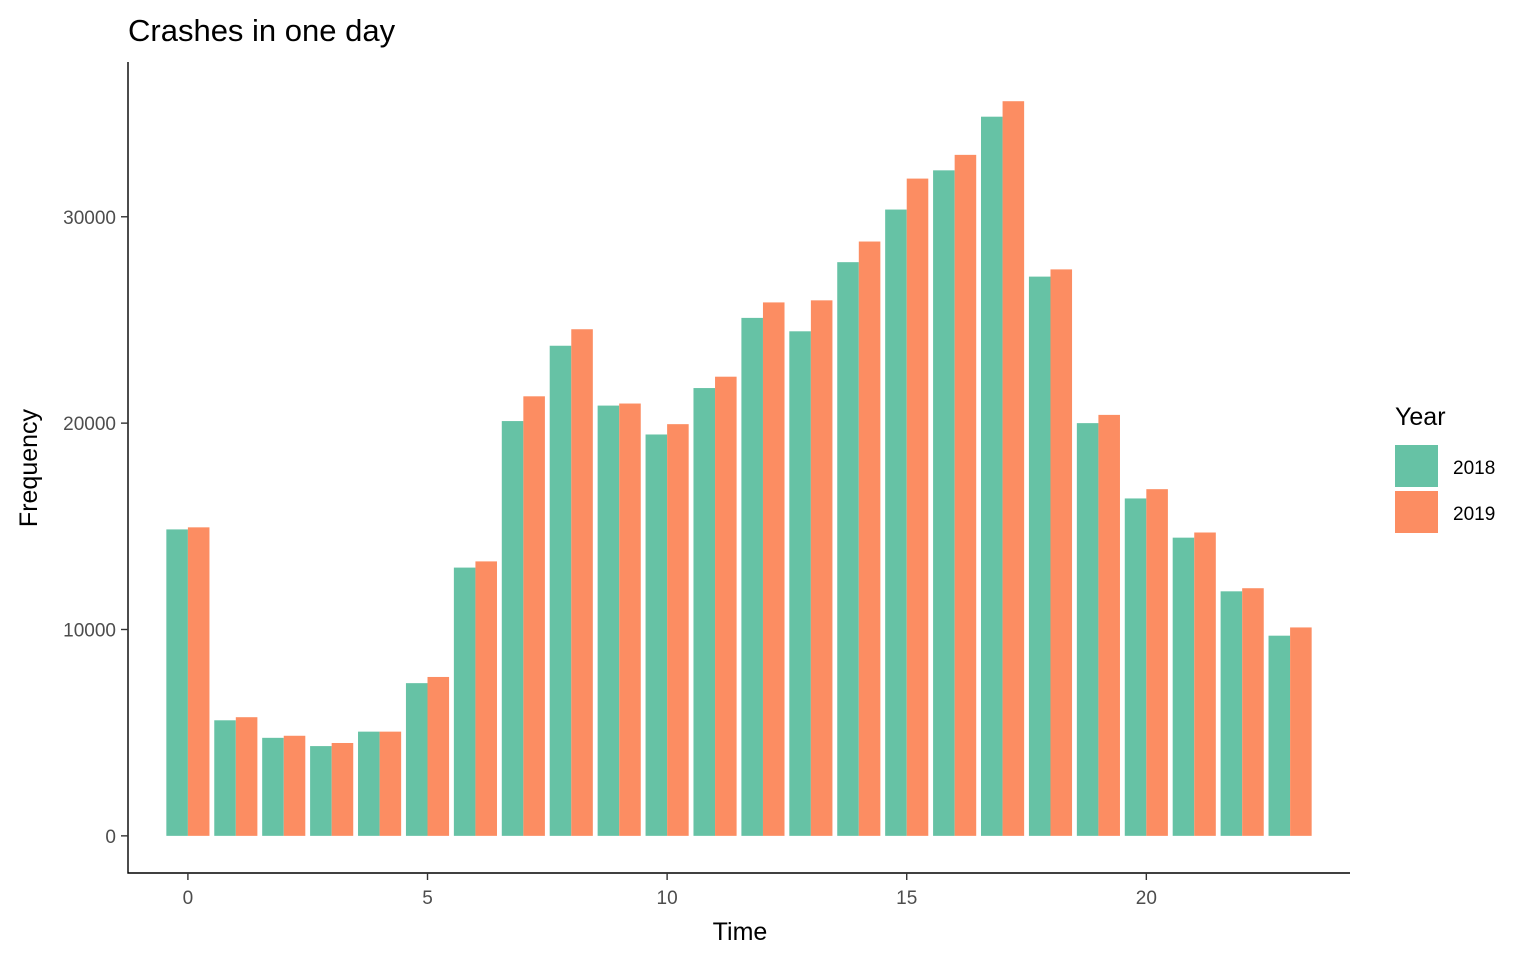 The height and width of the screenshot is (965, 1536). What do you see at coordinates (1416, 512) in the screenshot?
I see `legend-swatch-2019` at bounding box center [1416, 512].